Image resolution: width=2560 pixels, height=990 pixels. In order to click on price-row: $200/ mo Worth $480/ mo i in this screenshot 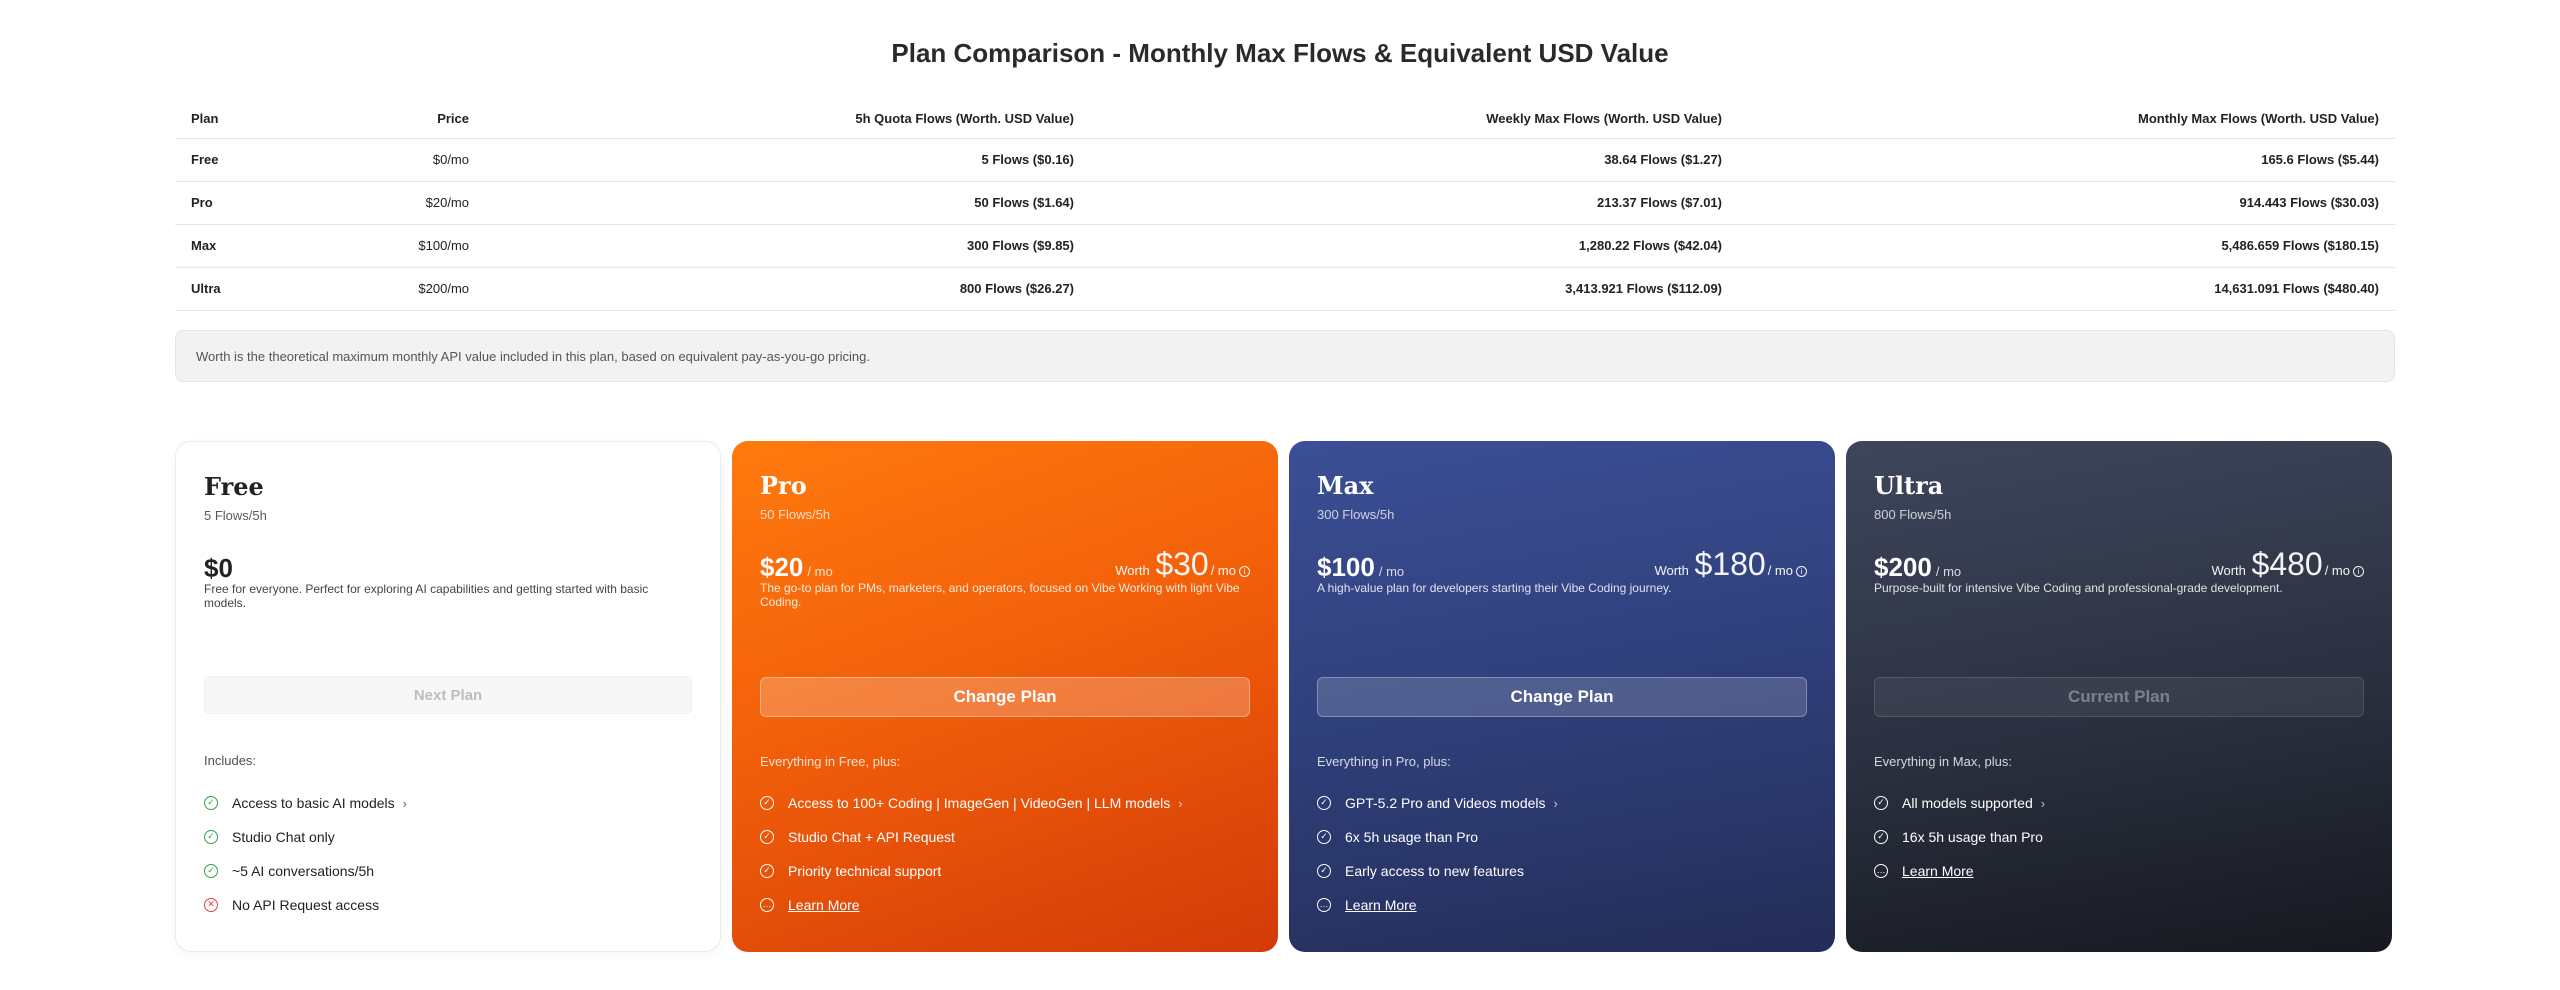, I will do `click(2119, 563)`.